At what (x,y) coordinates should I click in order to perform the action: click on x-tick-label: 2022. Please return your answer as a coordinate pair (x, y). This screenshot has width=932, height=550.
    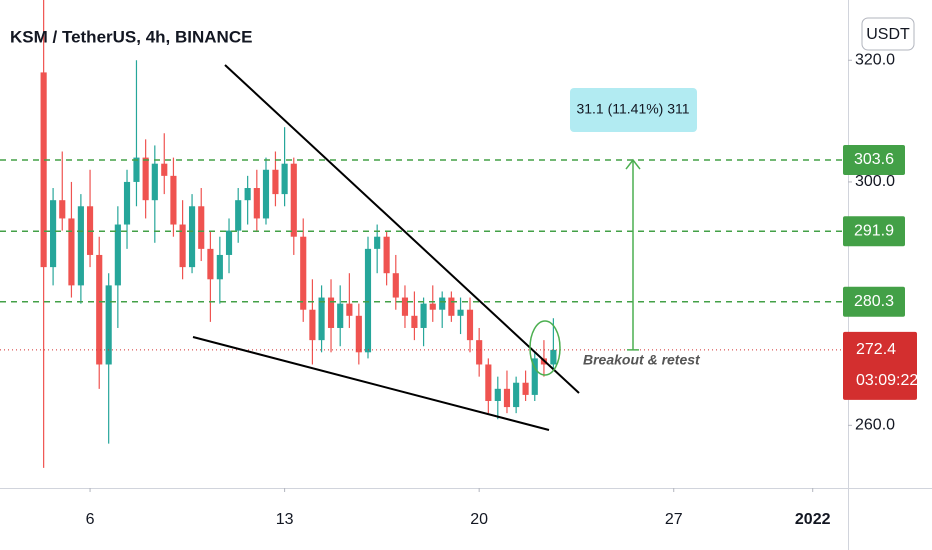
    Looking at the image, I should click on (813, 519).